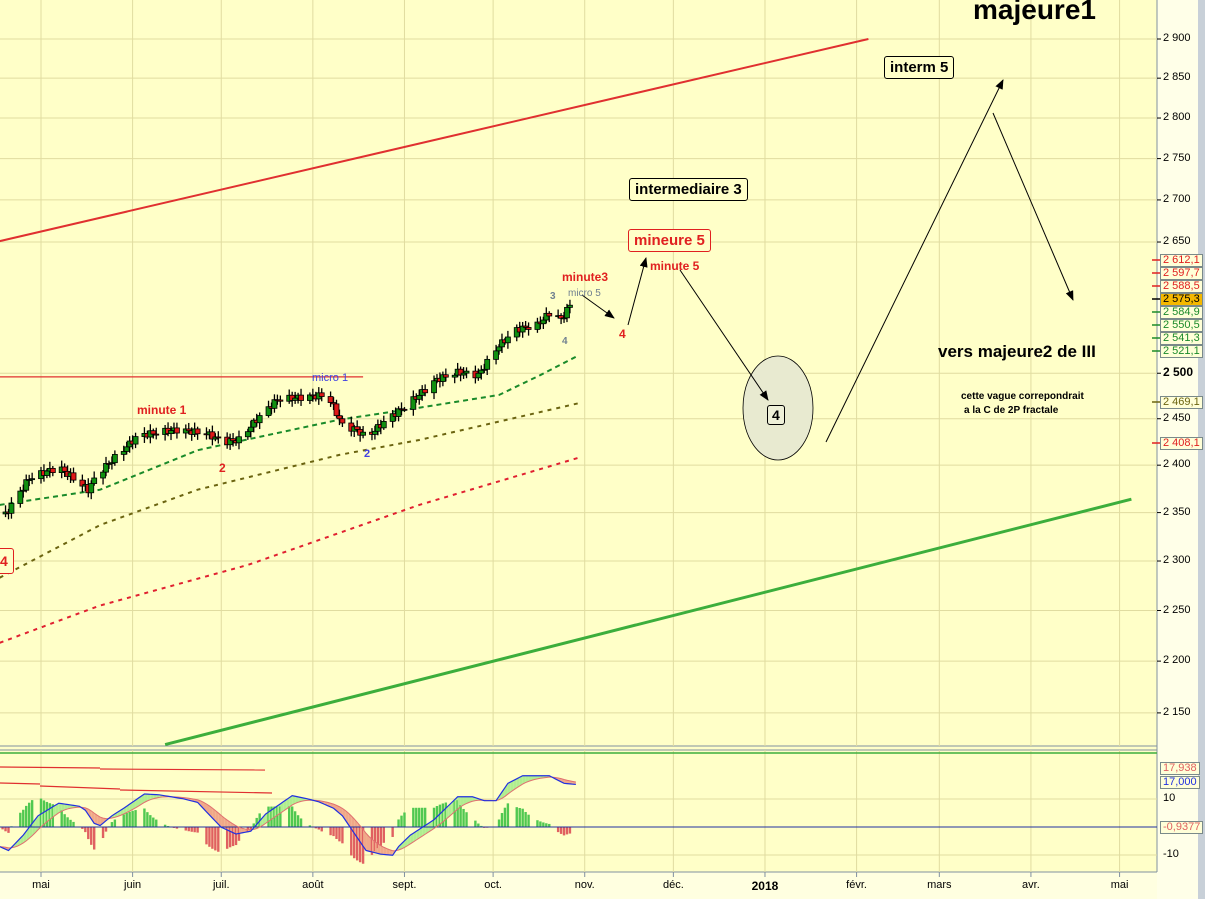 Image resolution: width=1205 pixels, height=899 pixels. What do you see at coordinates (1178, 372) in the screenshot?
I see `y-tick-label: 2 500` at bounding box center [1178, 372].